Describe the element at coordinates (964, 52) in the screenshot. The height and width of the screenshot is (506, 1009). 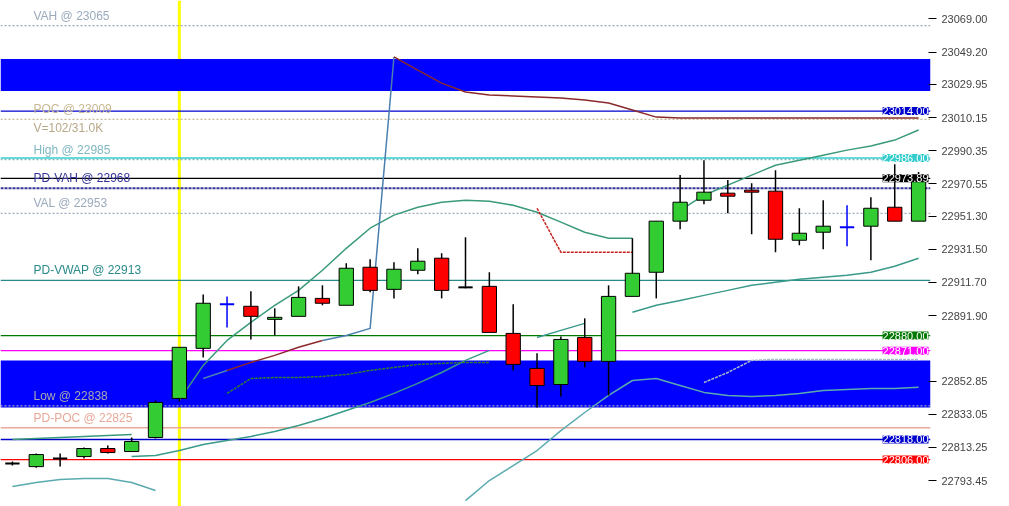
I see `y-tick-label: 23049.20` at that location.